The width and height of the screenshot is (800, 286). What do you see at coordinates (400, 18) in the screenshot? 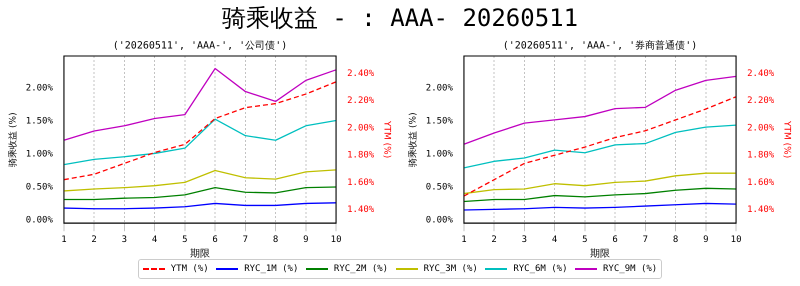
I see `text: 骑乘收益 - : AAA- 20260511` at bounding box center [400, 18].